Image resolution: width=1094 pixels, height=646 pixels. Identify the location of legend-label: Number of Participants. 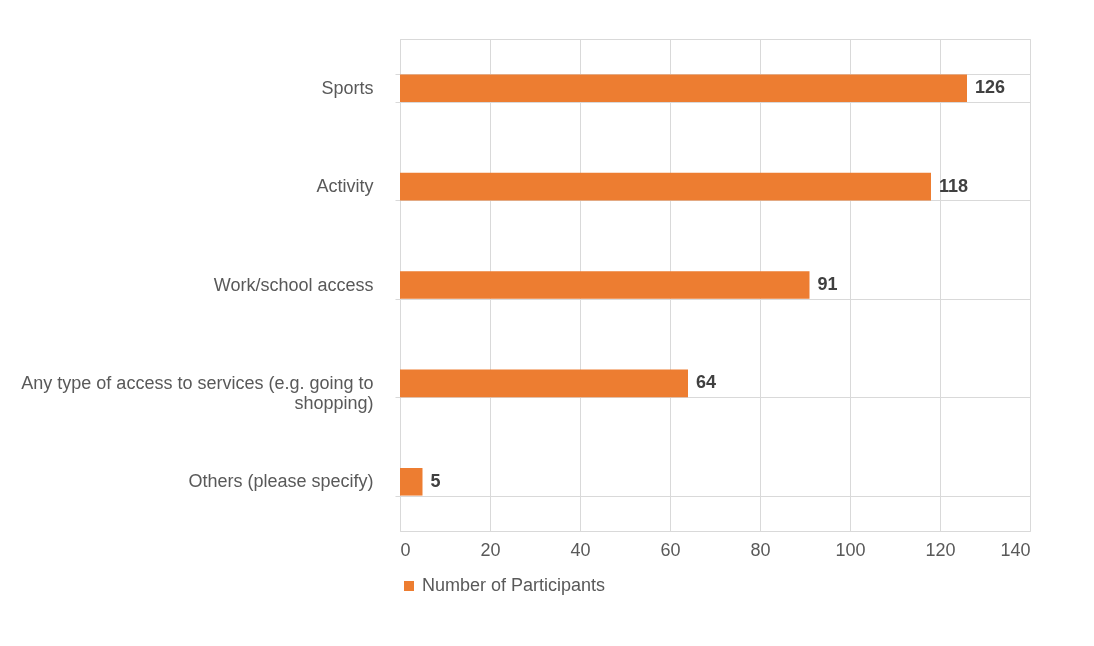
(514, 585).